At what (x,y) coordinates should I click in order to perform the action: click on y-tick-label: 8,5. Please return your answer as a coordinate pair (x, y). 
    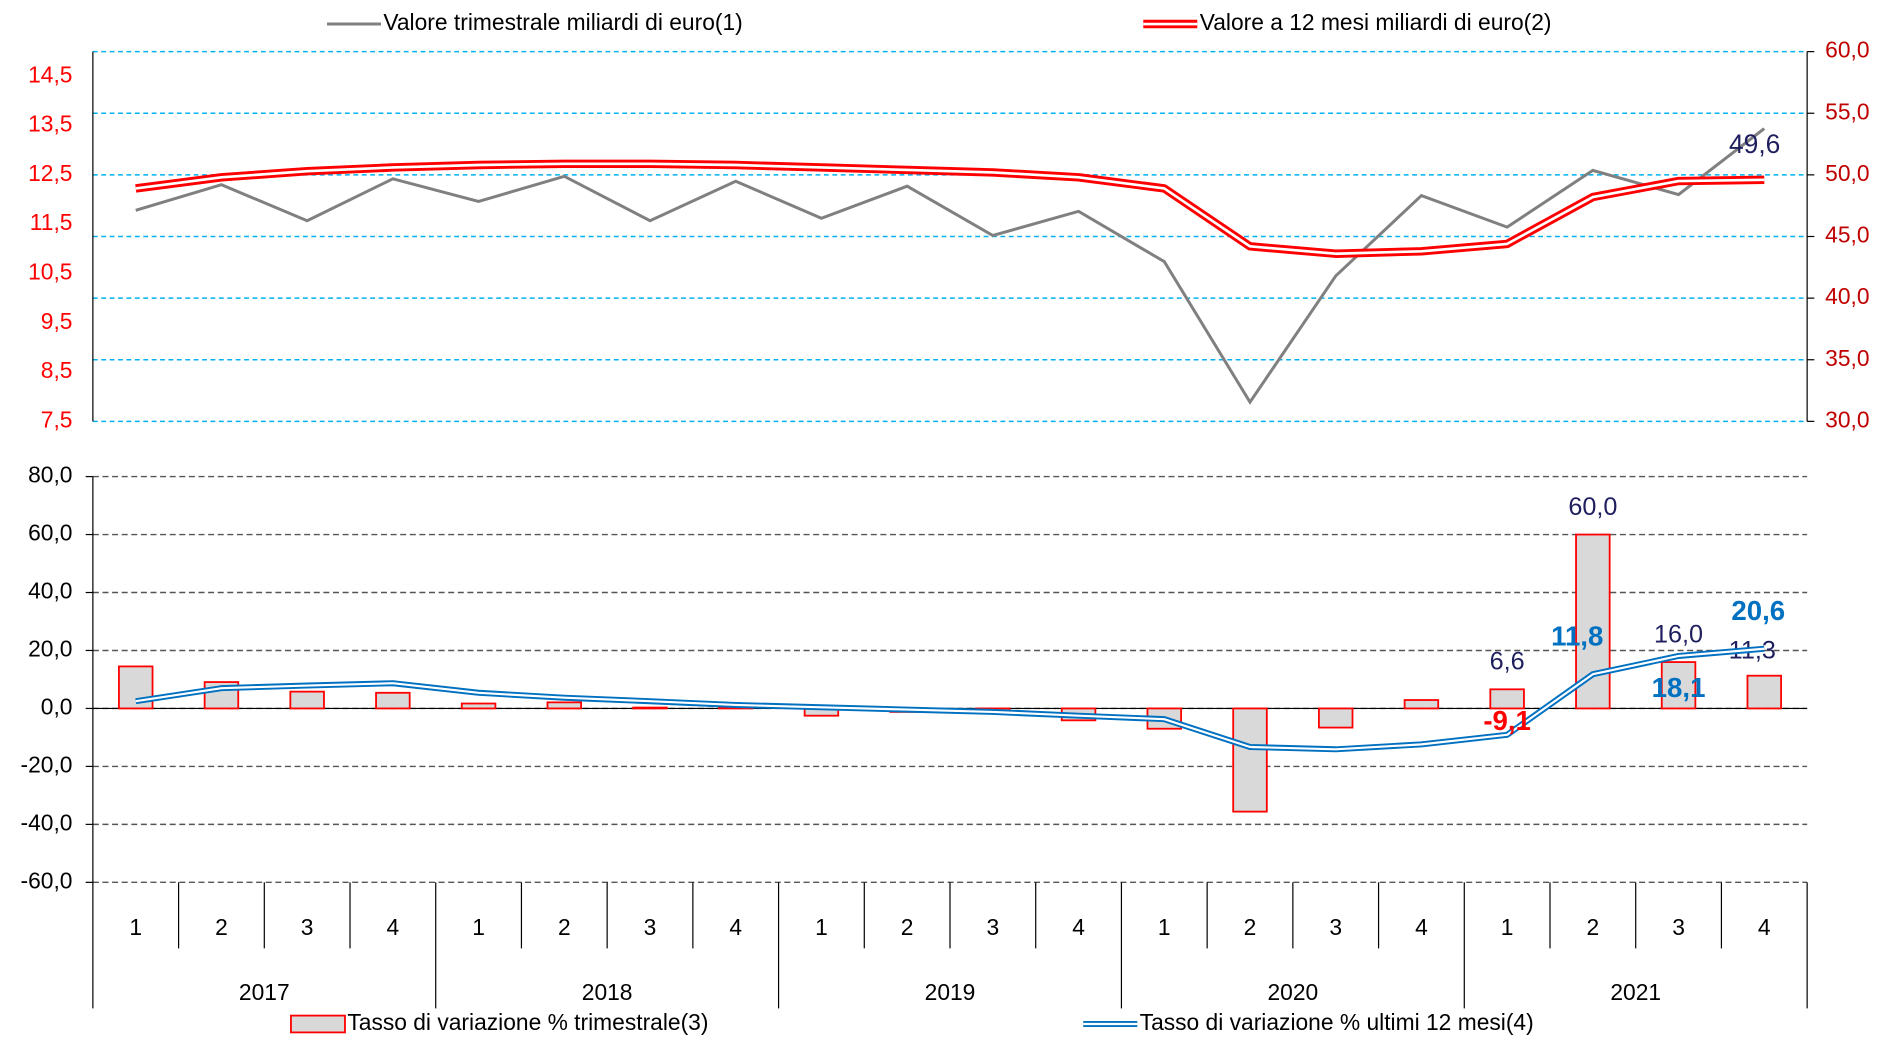
    Looking at the image, I should click on (57, 370).